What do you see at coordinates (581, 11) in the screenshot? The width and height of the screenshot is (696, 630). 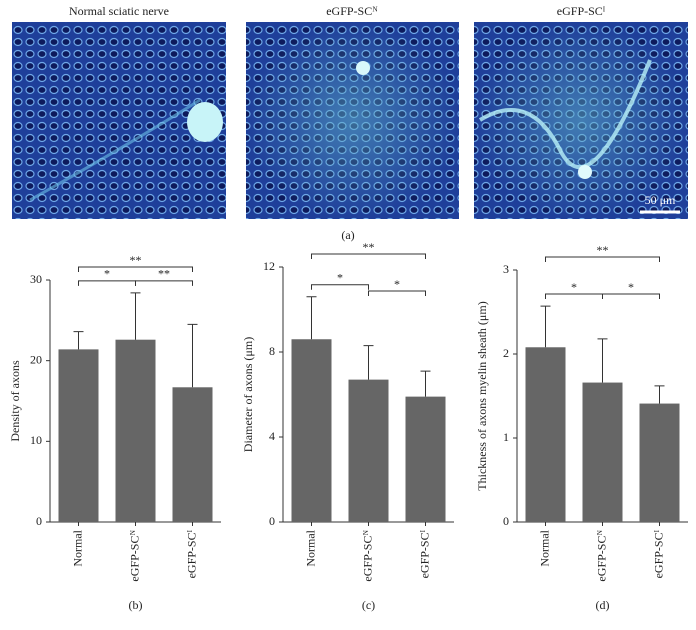 I see `image-caption: eGFP-SCᴵ` at bounding box center [581, 11].